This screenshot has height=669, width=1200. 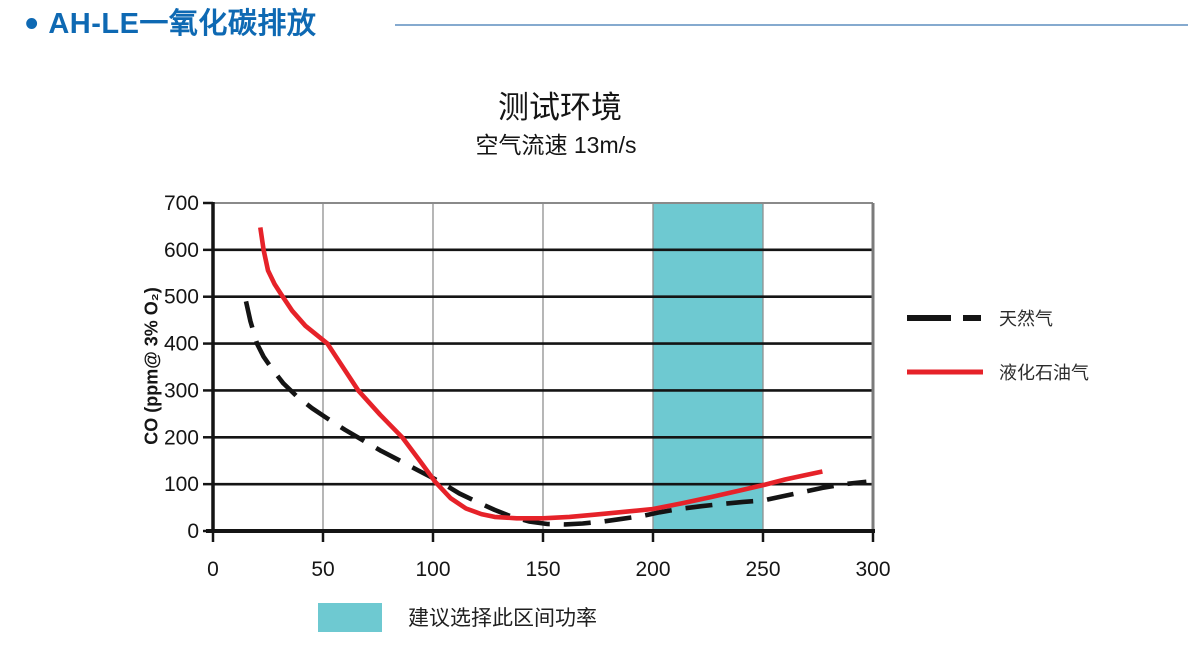 I want to click on legend-label-lpg: 液化石油气, so click(x=1044, y=373).